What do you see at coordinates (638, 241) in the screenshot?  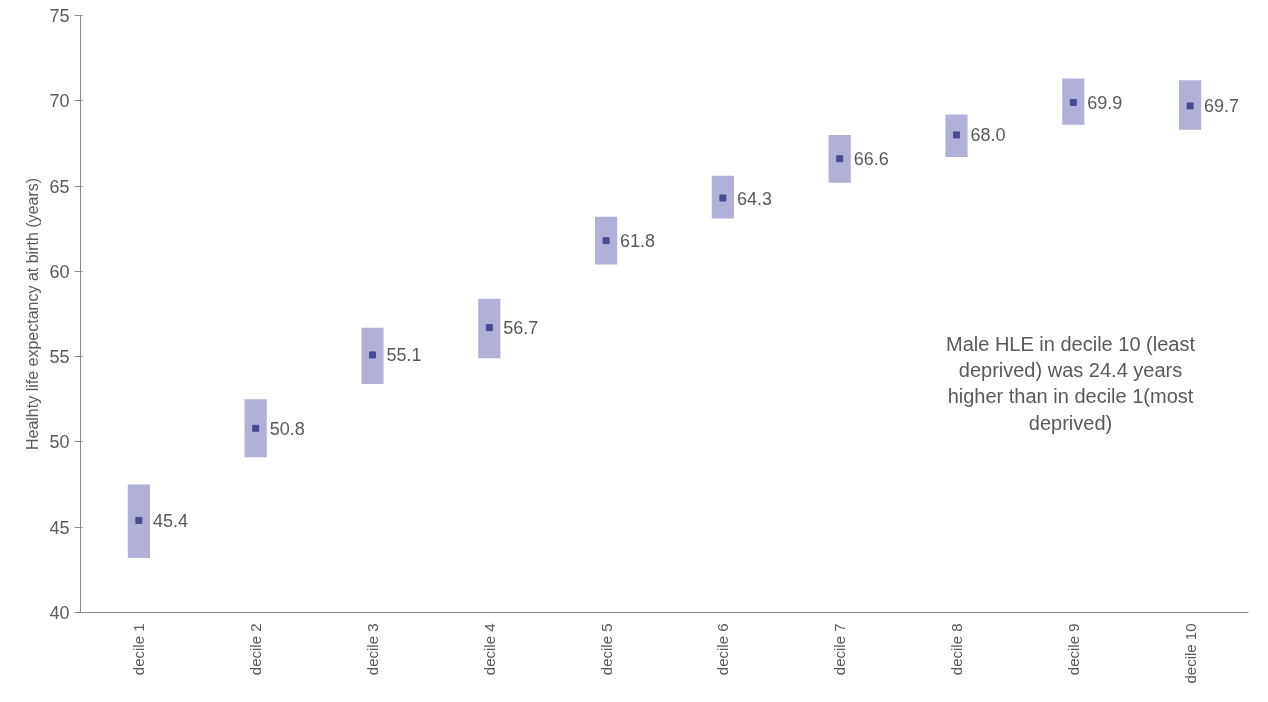 I see `data-label: 61.8` at bounding box center [638, 241].